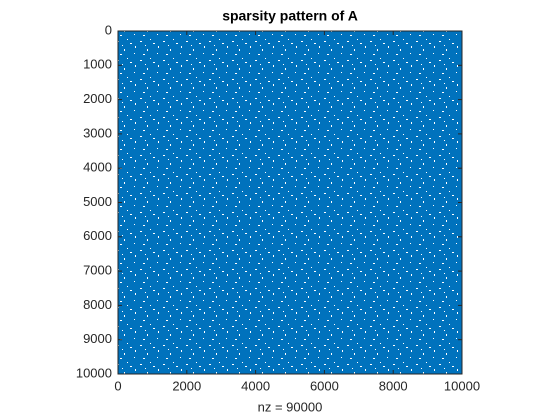  I want to click on x-tick-label: 2000, so click(186, 385).